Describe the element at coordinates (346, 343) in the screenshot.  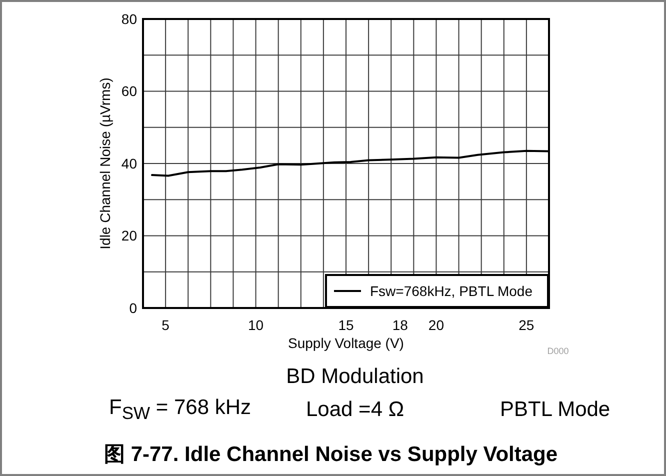
I see `x-axis-title: Supply Voltage (V)` at that location.